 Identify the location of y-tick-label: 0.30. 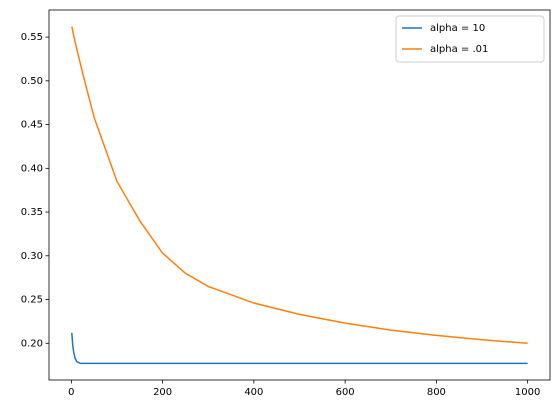
(32, 256).